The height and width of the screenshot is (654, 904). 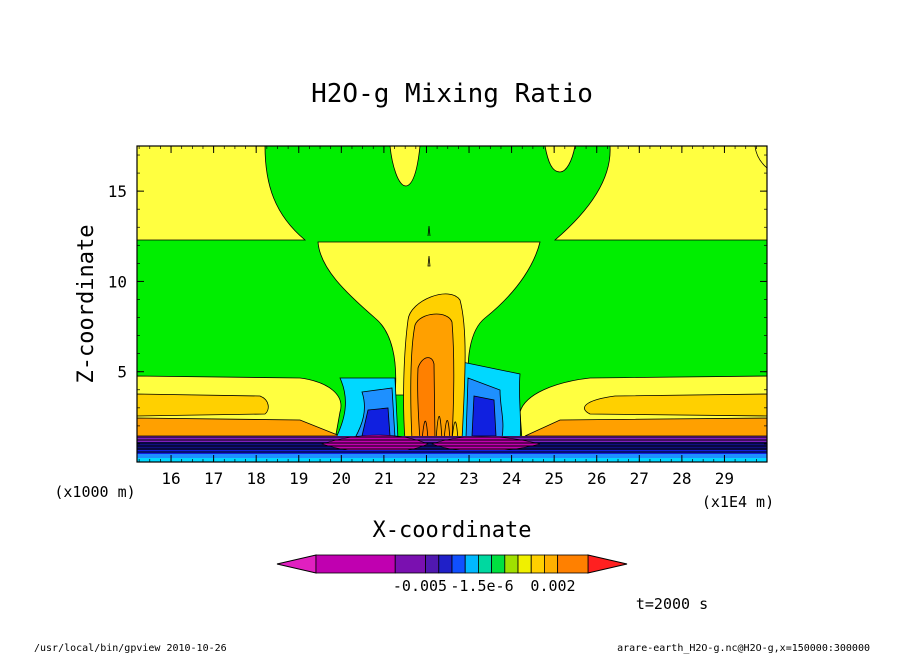 I want to click on x-tick-label: 16, so click(x=170, y=478).